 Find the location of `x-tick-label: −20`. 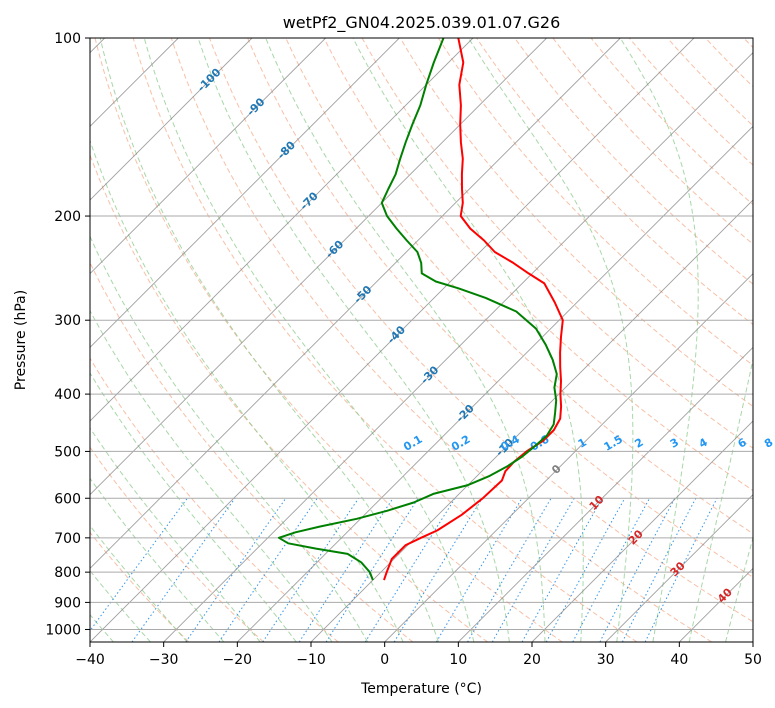

x-tick-label: −20 is located at coordinates (238, 660).